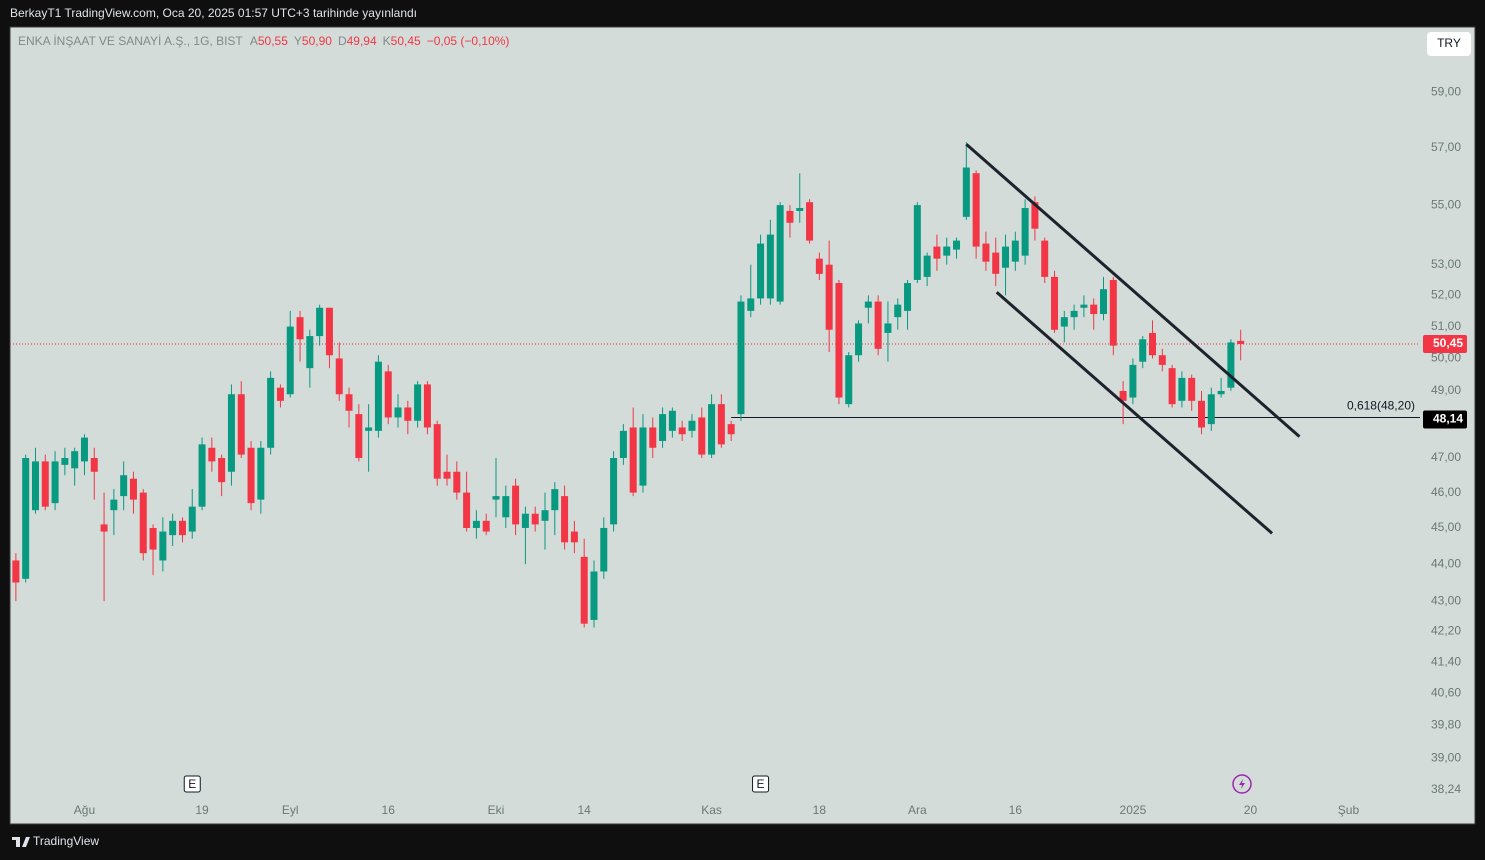 This screenshot has width=1485, height=860. What do you see at coordinates (711, 810) in the screenshot?
I see `x-tick-label: Kas` at bounding box center [711, 810].